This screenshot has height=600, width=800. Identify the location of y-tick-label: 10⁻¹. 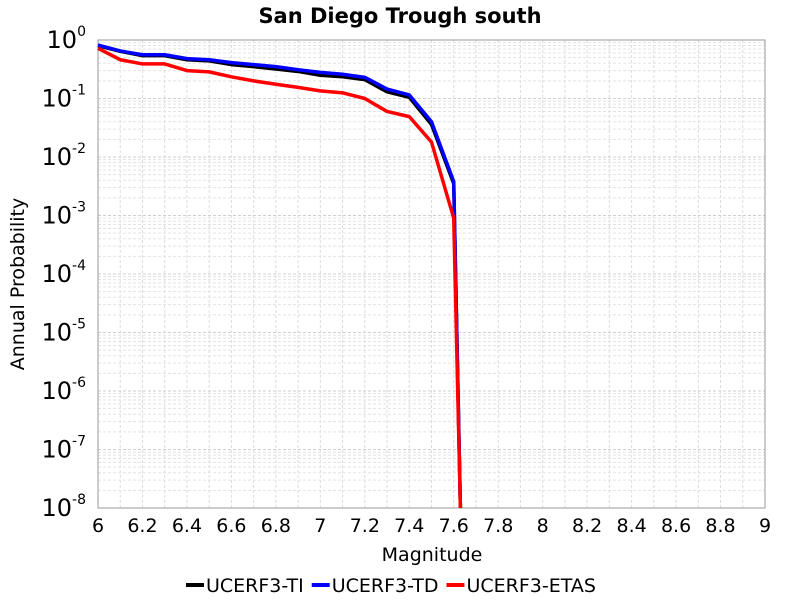
(63, 98).